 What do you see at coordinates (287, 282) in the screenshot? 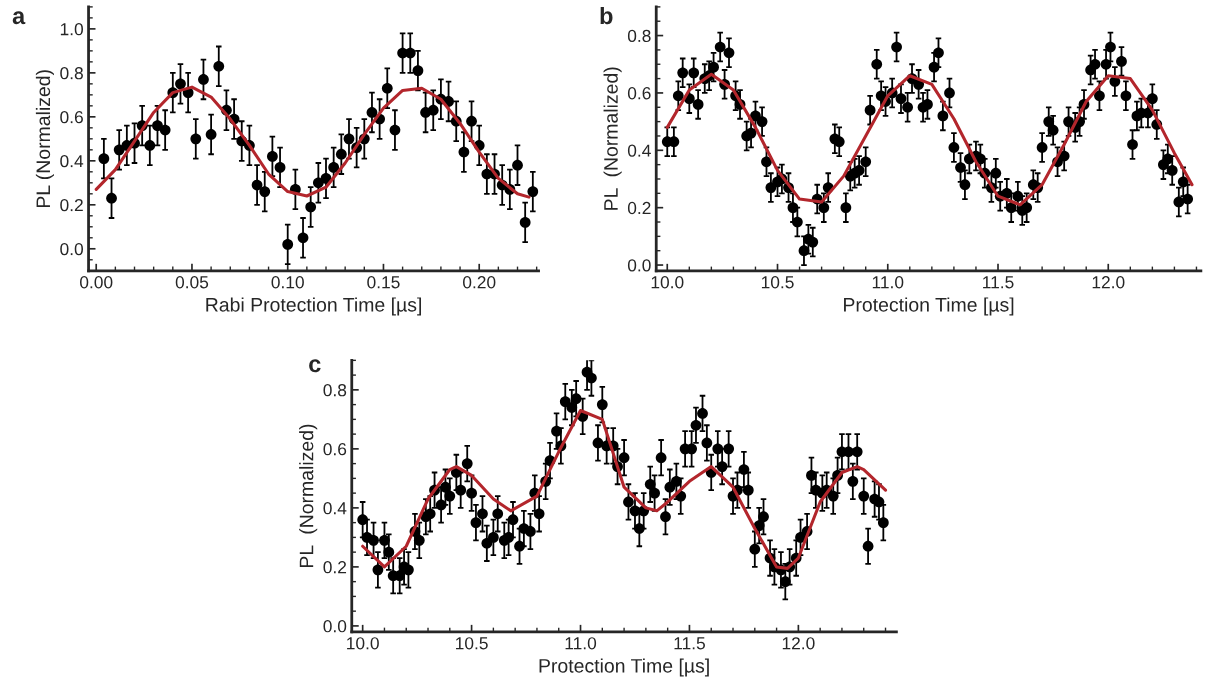
I see `x-tick-label: 0.10` at bounding box center [287, 282].